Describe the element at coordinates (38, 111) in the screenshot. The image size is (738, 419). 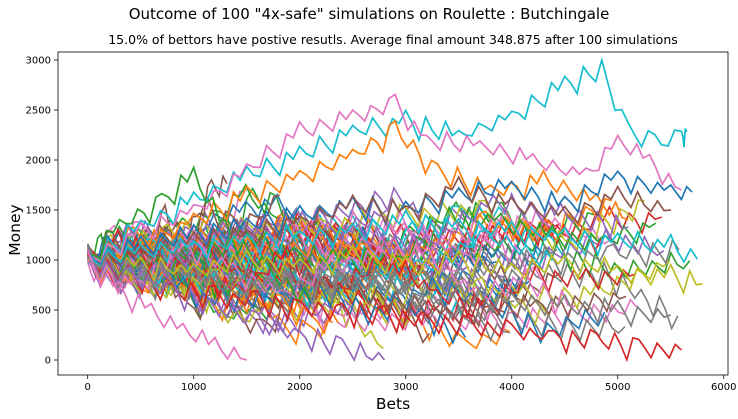
I see `y-tick-label: 2500` at that location.